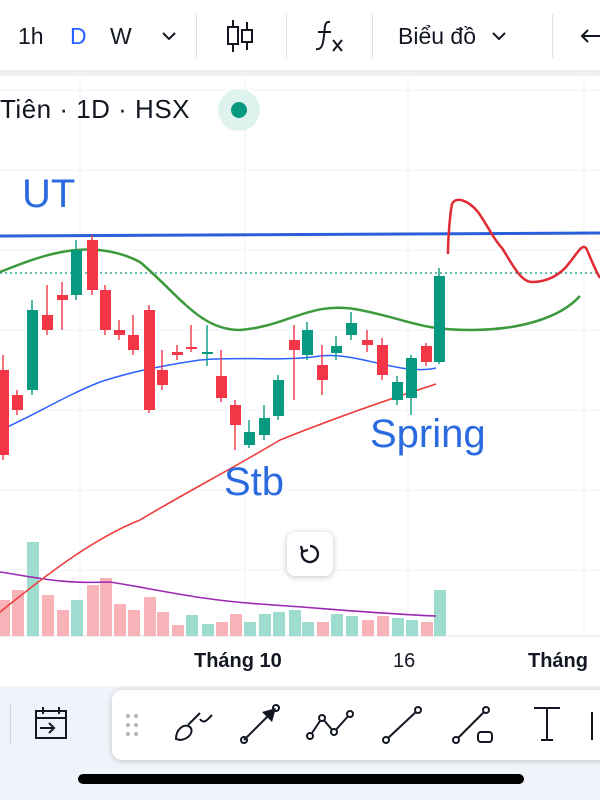 The height and width of the screenshot is (800, 600). I want to click on path-tool-icon, so click(330, 727).